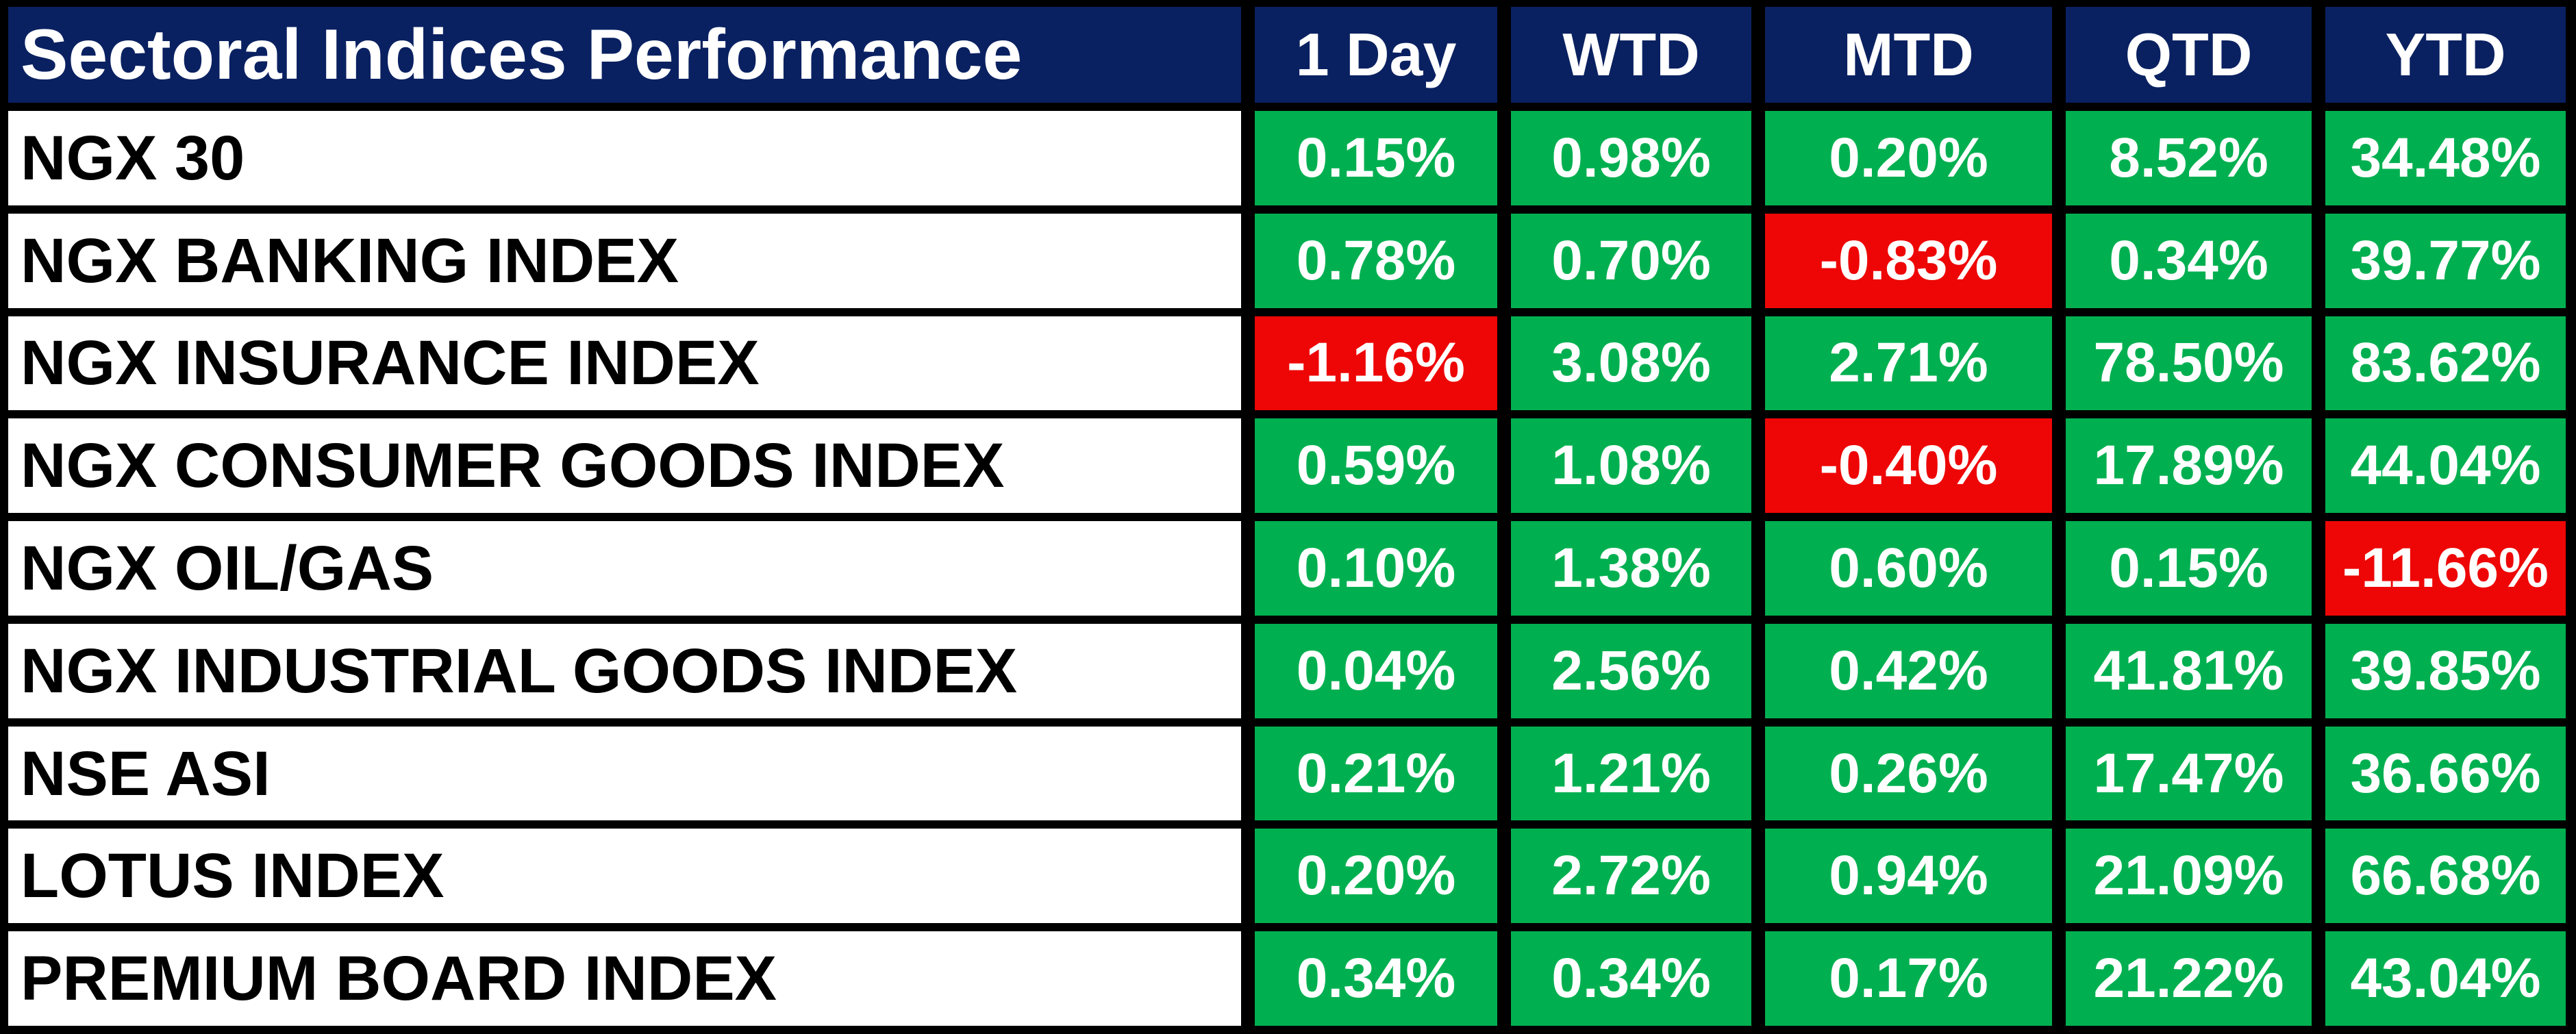 The width and height of the screenshot is (2576, 1034). What do you see at coordinates (1631, 569) in the screenshot?
I see `value-cell: 1.38%` at bounding box center [1631, 569].